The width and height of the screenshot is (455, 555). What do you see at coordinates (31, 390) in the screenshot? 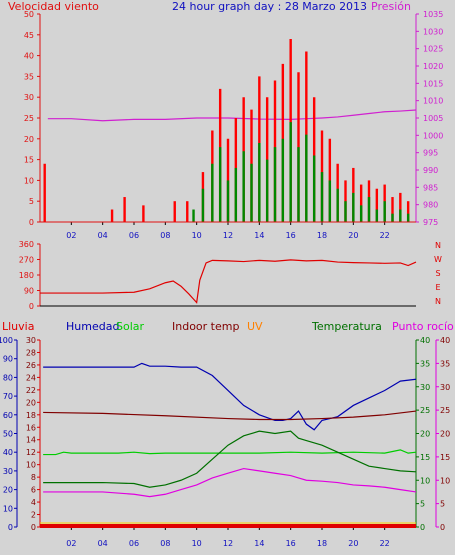
I see `rain-tick-label: 22` at bounding box center [31, 390].